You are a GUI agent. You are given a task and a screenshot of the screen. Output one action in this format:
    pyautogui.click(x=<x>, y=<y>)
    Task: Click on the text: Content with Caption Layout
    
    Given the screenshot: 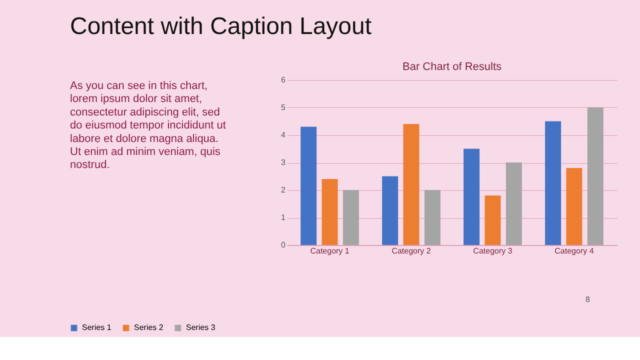 What is the action you would take?
    pyautogui.click(x=221, y=26)
    